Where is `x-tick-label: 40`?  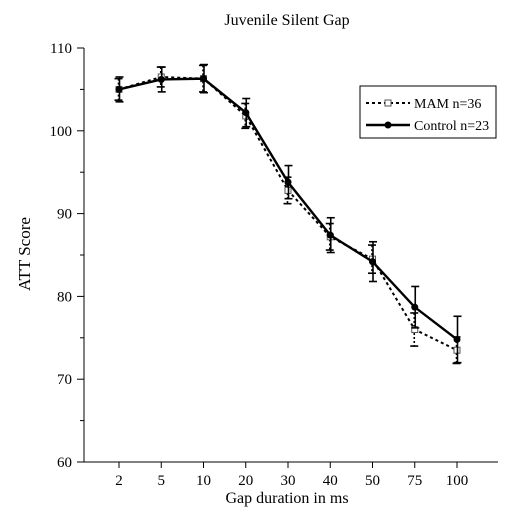 x-tick-label: 40 is located at coordinates (330, 481).